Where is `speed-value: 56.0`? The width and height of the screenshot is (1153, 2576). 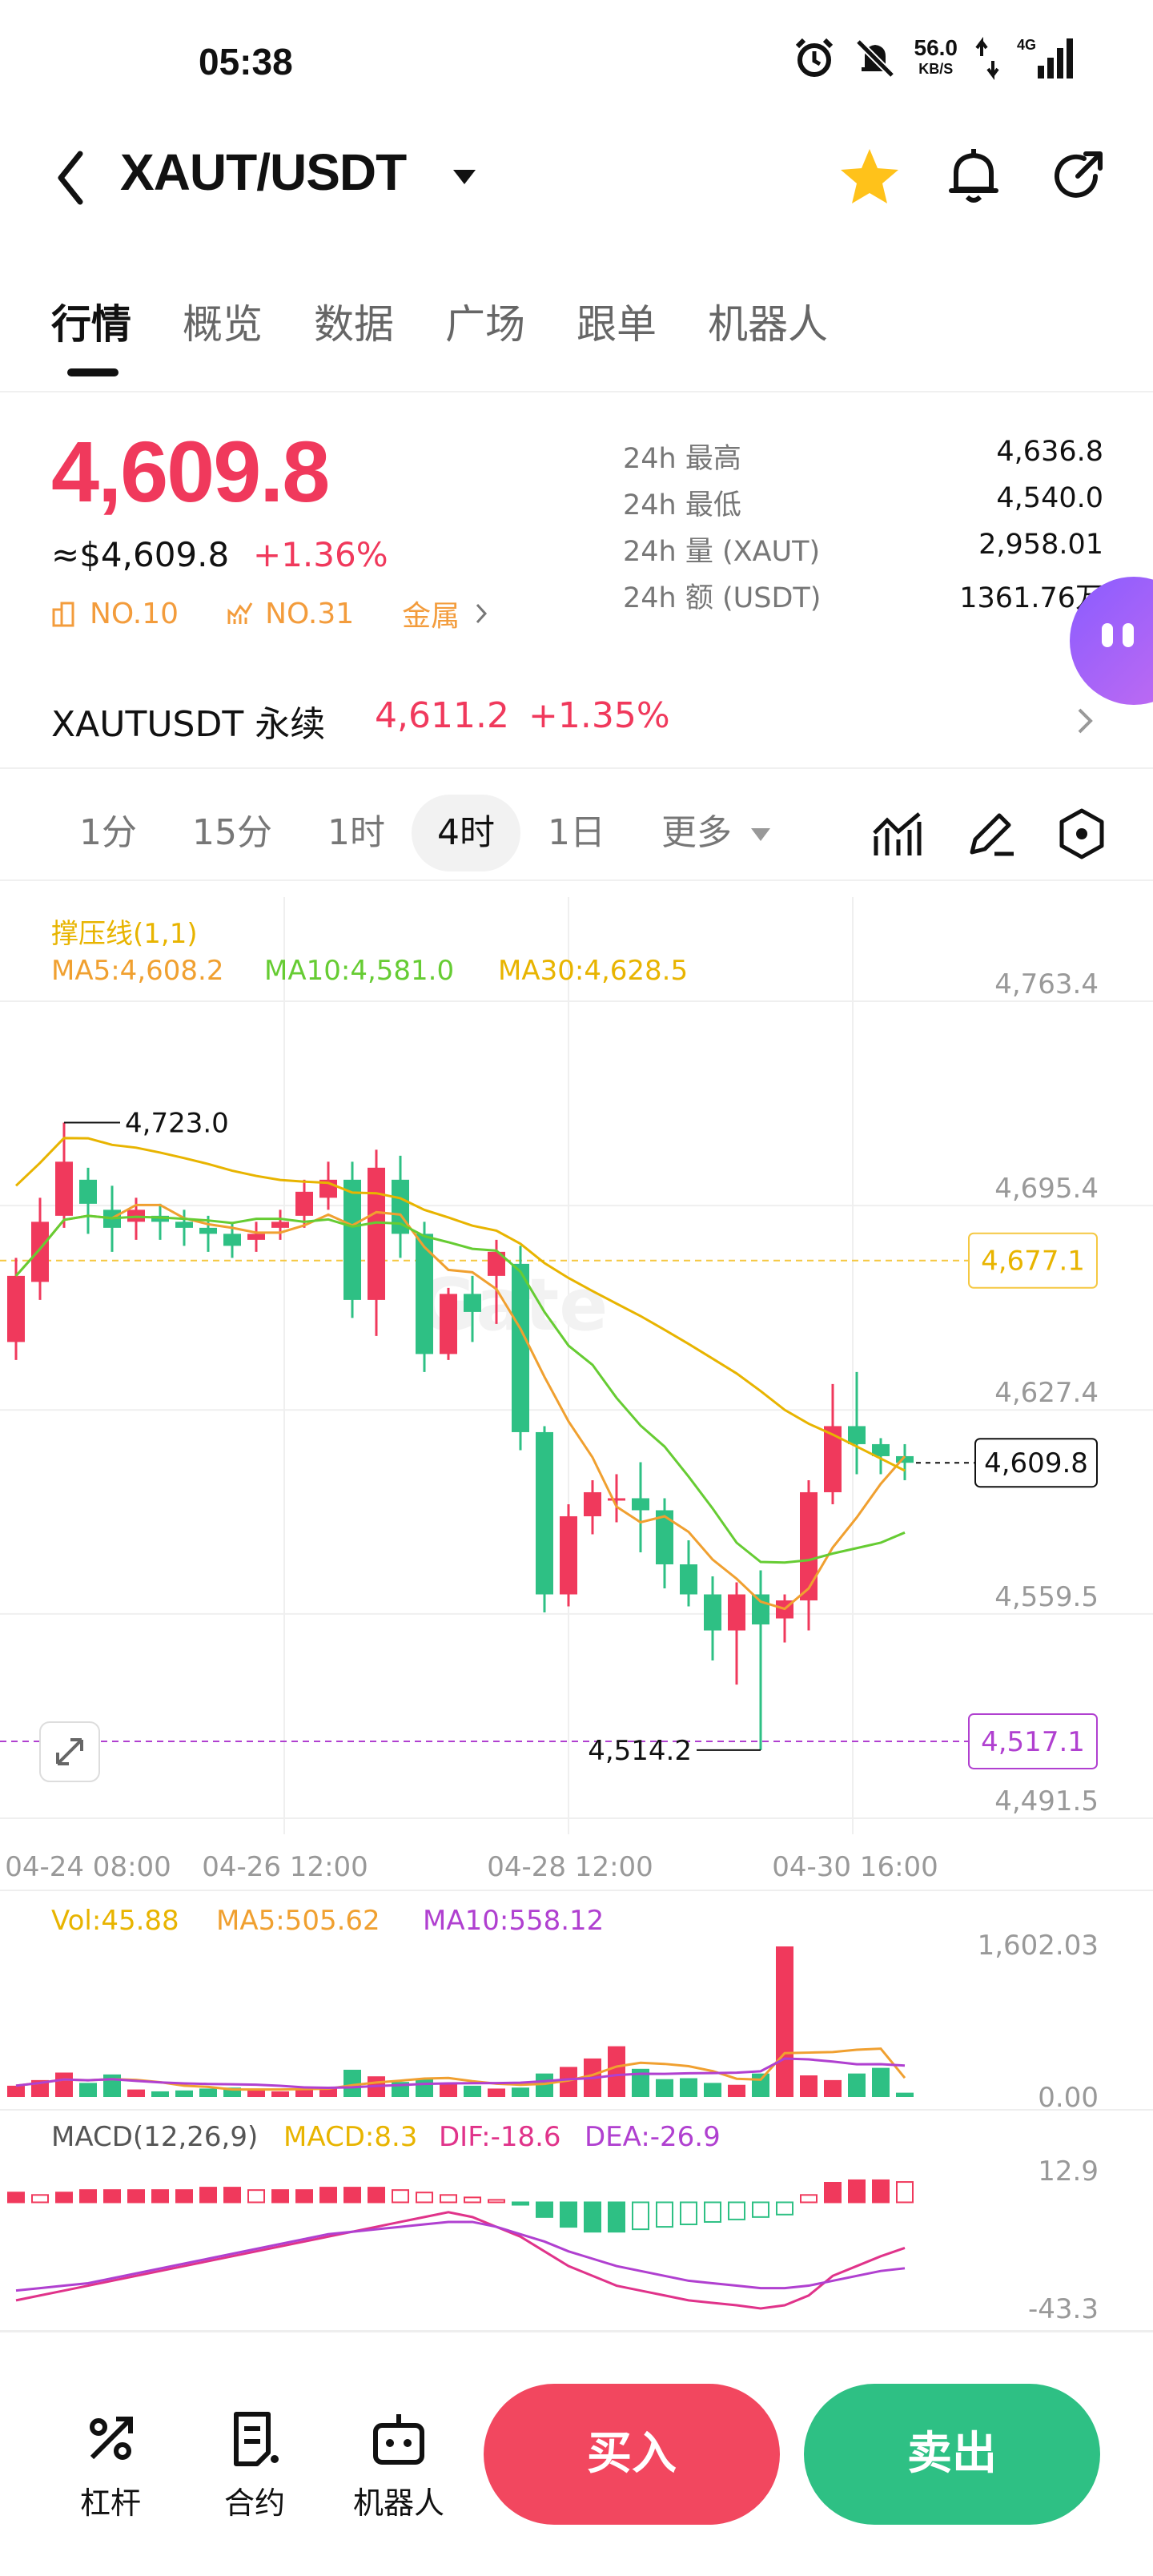 speed-value: 56.0 is located at coordinates (936, 48).